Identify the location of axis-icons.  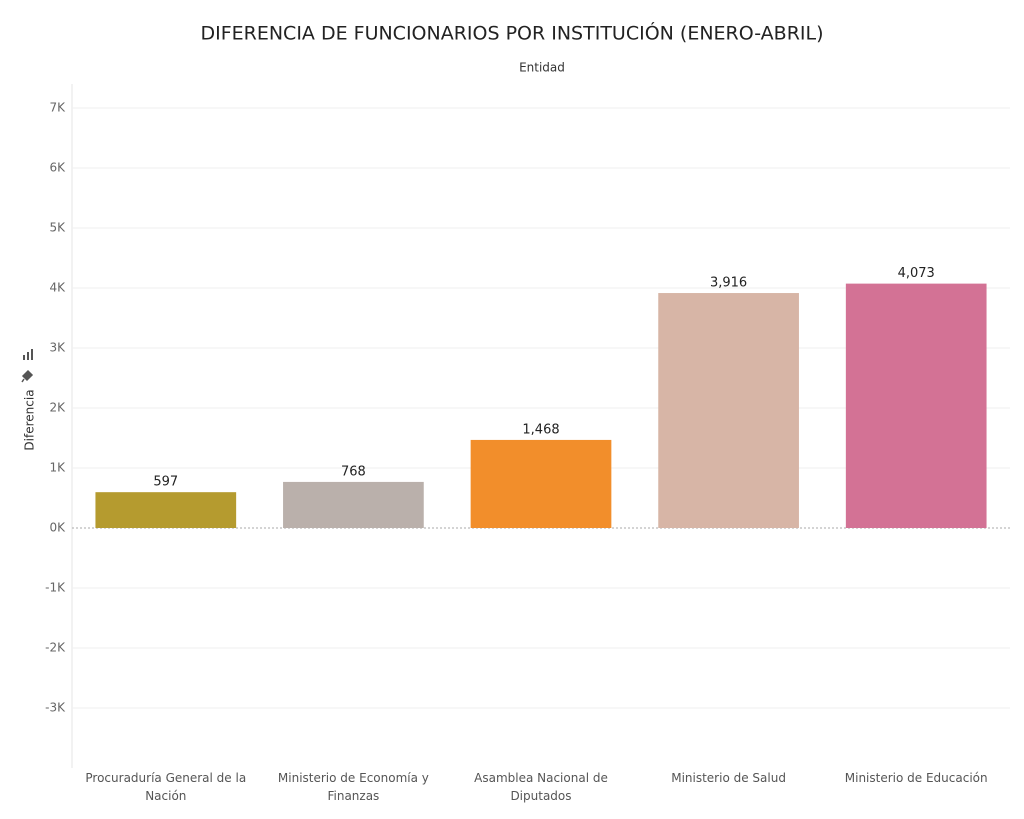
(27, 366).